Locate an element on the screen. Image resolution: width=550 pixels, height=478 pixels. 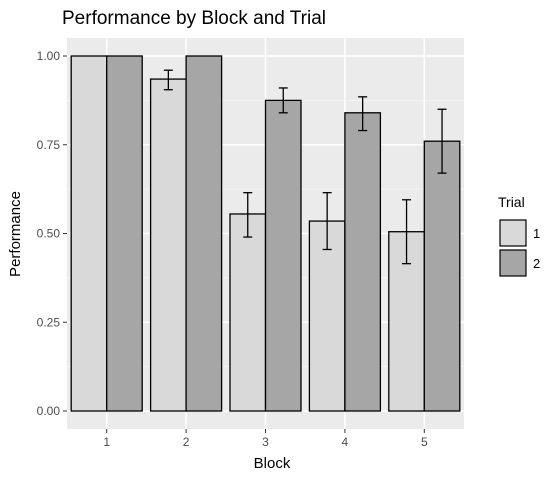
y-tick-label: 0.00 is located at coordinates (49, 411).